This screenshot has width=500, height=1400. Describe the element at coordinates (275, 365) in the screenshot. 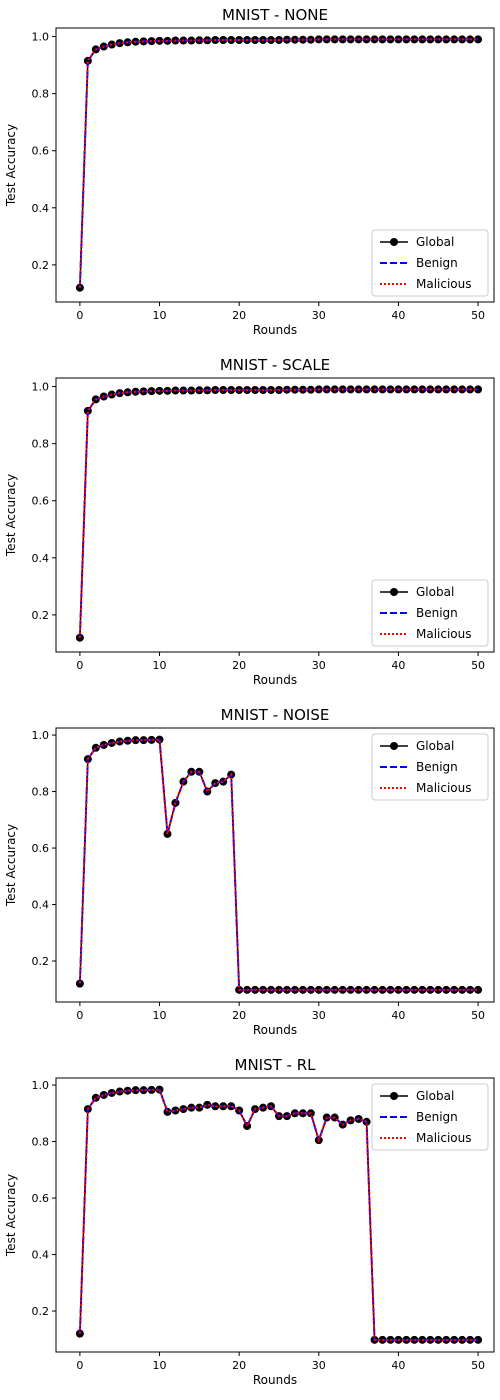

I see `chart-title: MNIST - SCALE` at that location.